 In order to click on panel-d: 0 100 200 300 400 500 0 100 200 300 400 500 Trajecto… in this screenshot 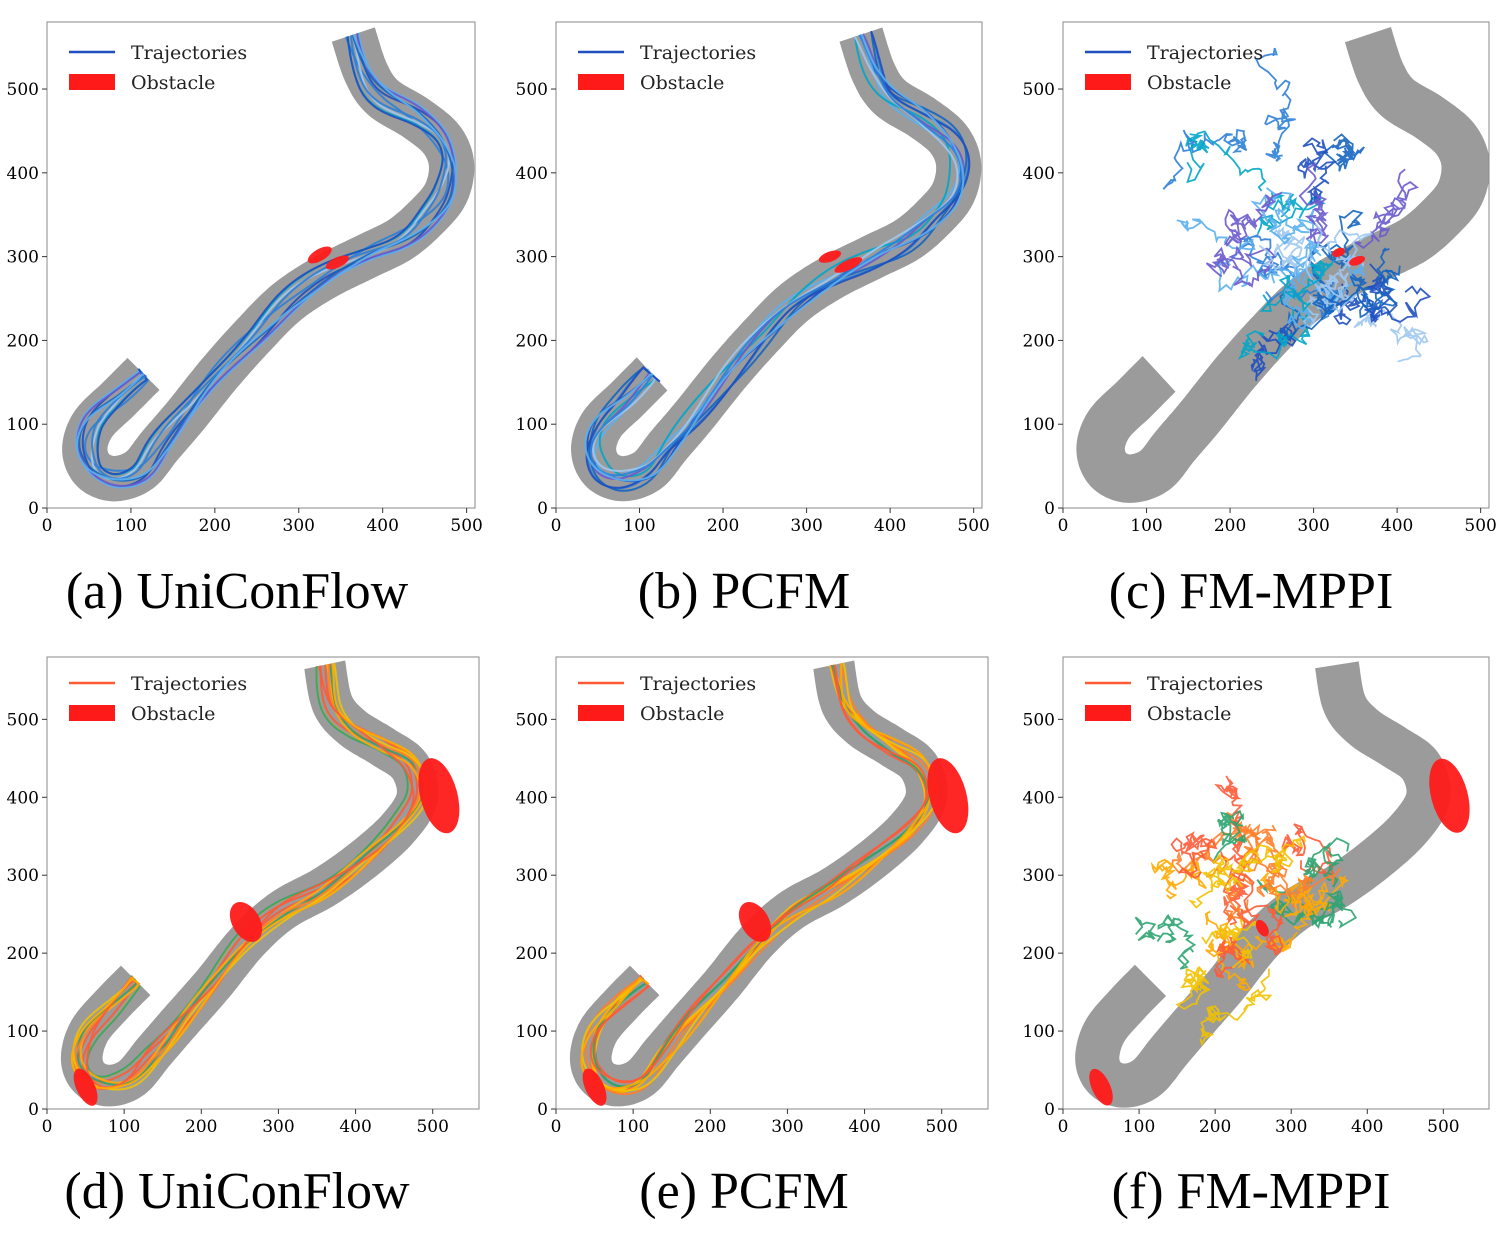, I will do `click(243, 896)`.